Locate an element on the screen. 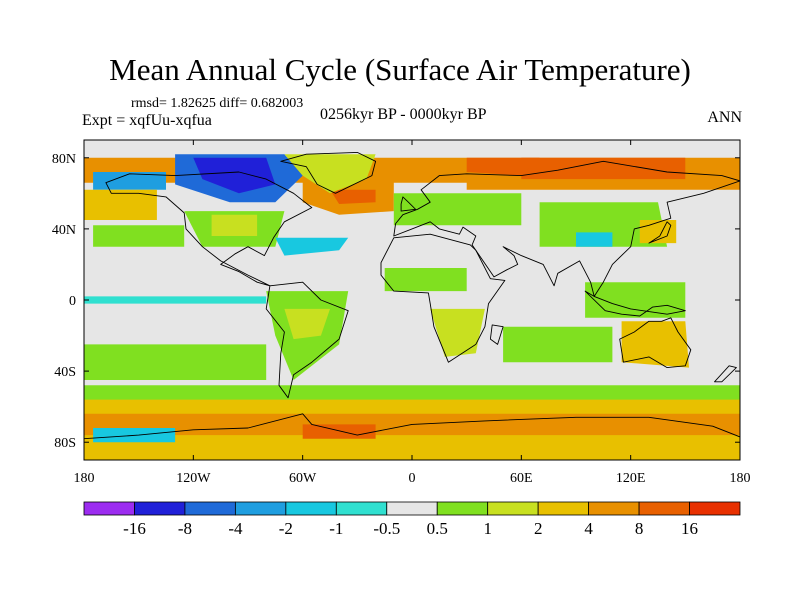 Image resolution: width=800 pixels, height=600 pixels. region-canada-colder is located at coordinates (234, 175).